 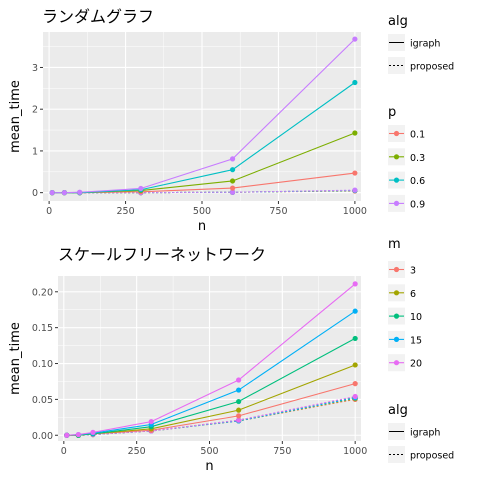 I want to click on legend-key-point-0.1, so click(x=396, y=133).